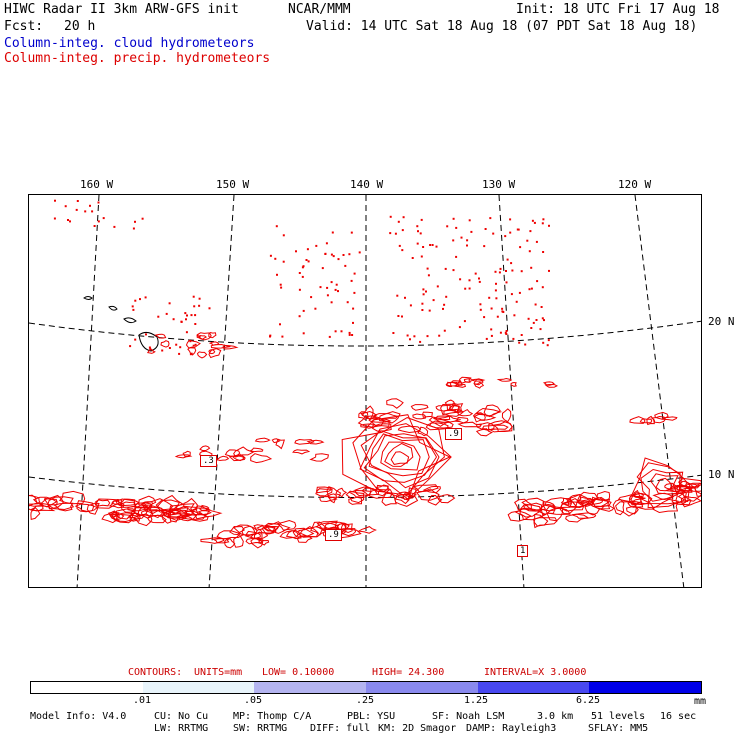 The height and width of the screenshot is (740, 740). Describe the element at coordinates (721, 474) in the screenshot. I see `lat-label-10n: 10 N` at that location.